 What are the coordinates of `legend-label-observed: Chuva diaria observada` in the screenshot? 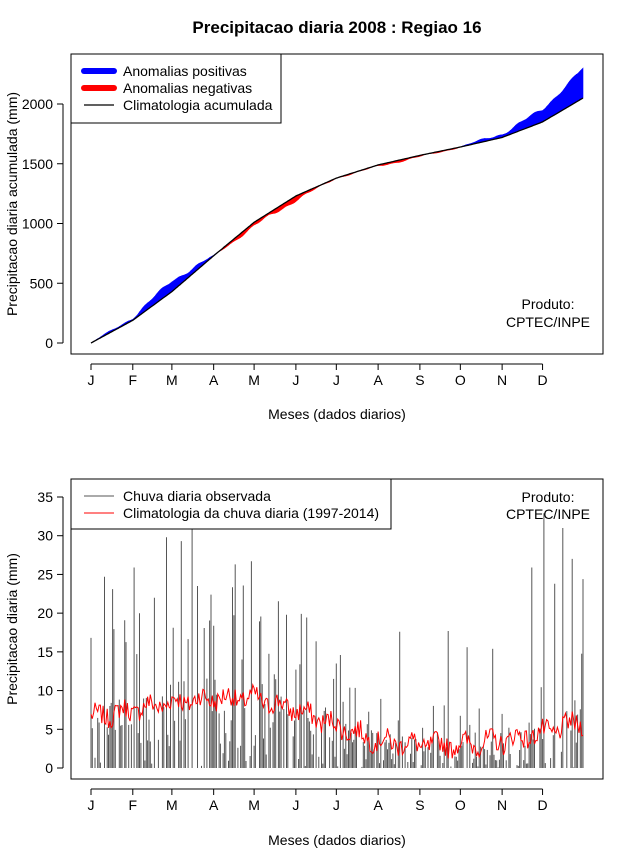 It's located at (197, 496).